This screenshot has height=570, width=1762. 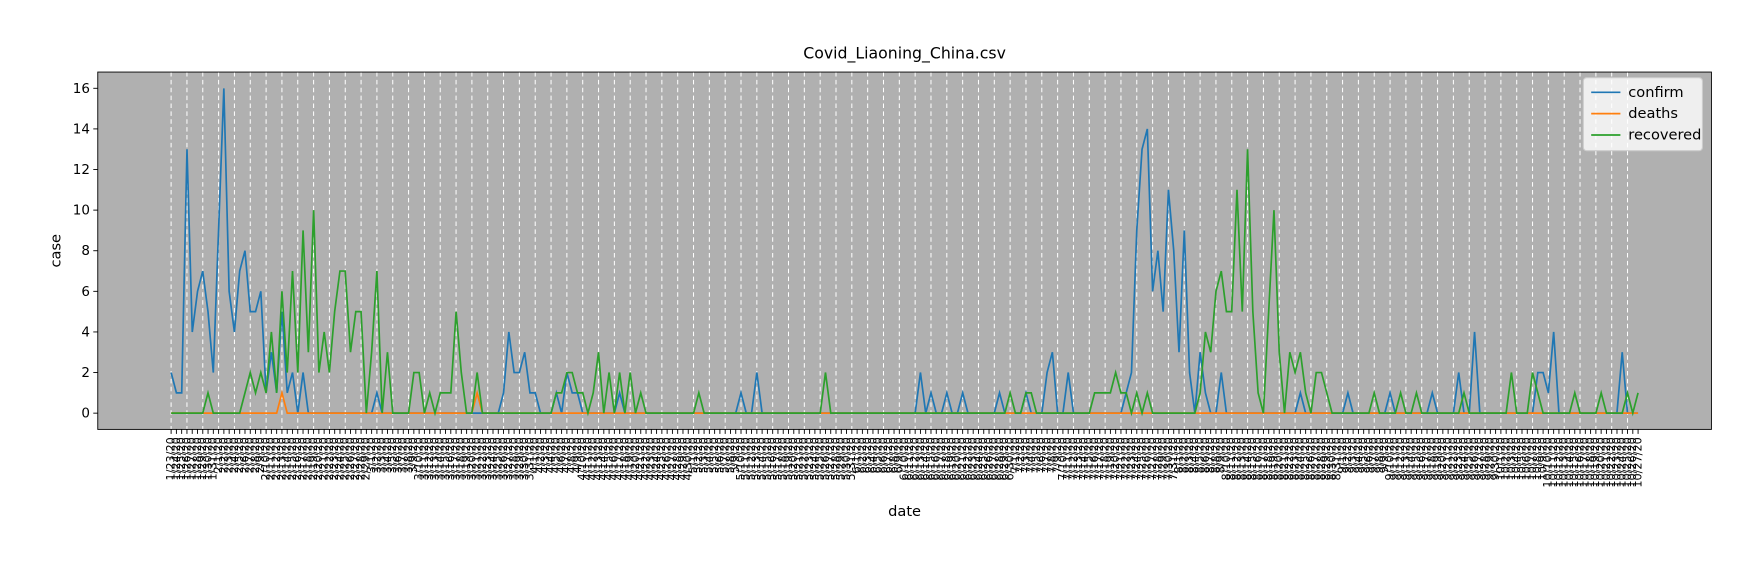 What do you see at coordinates (1585, 462) in the screenshot?
I see `x-tick-label: 10/17/20` at bounding box center [1585, 462].